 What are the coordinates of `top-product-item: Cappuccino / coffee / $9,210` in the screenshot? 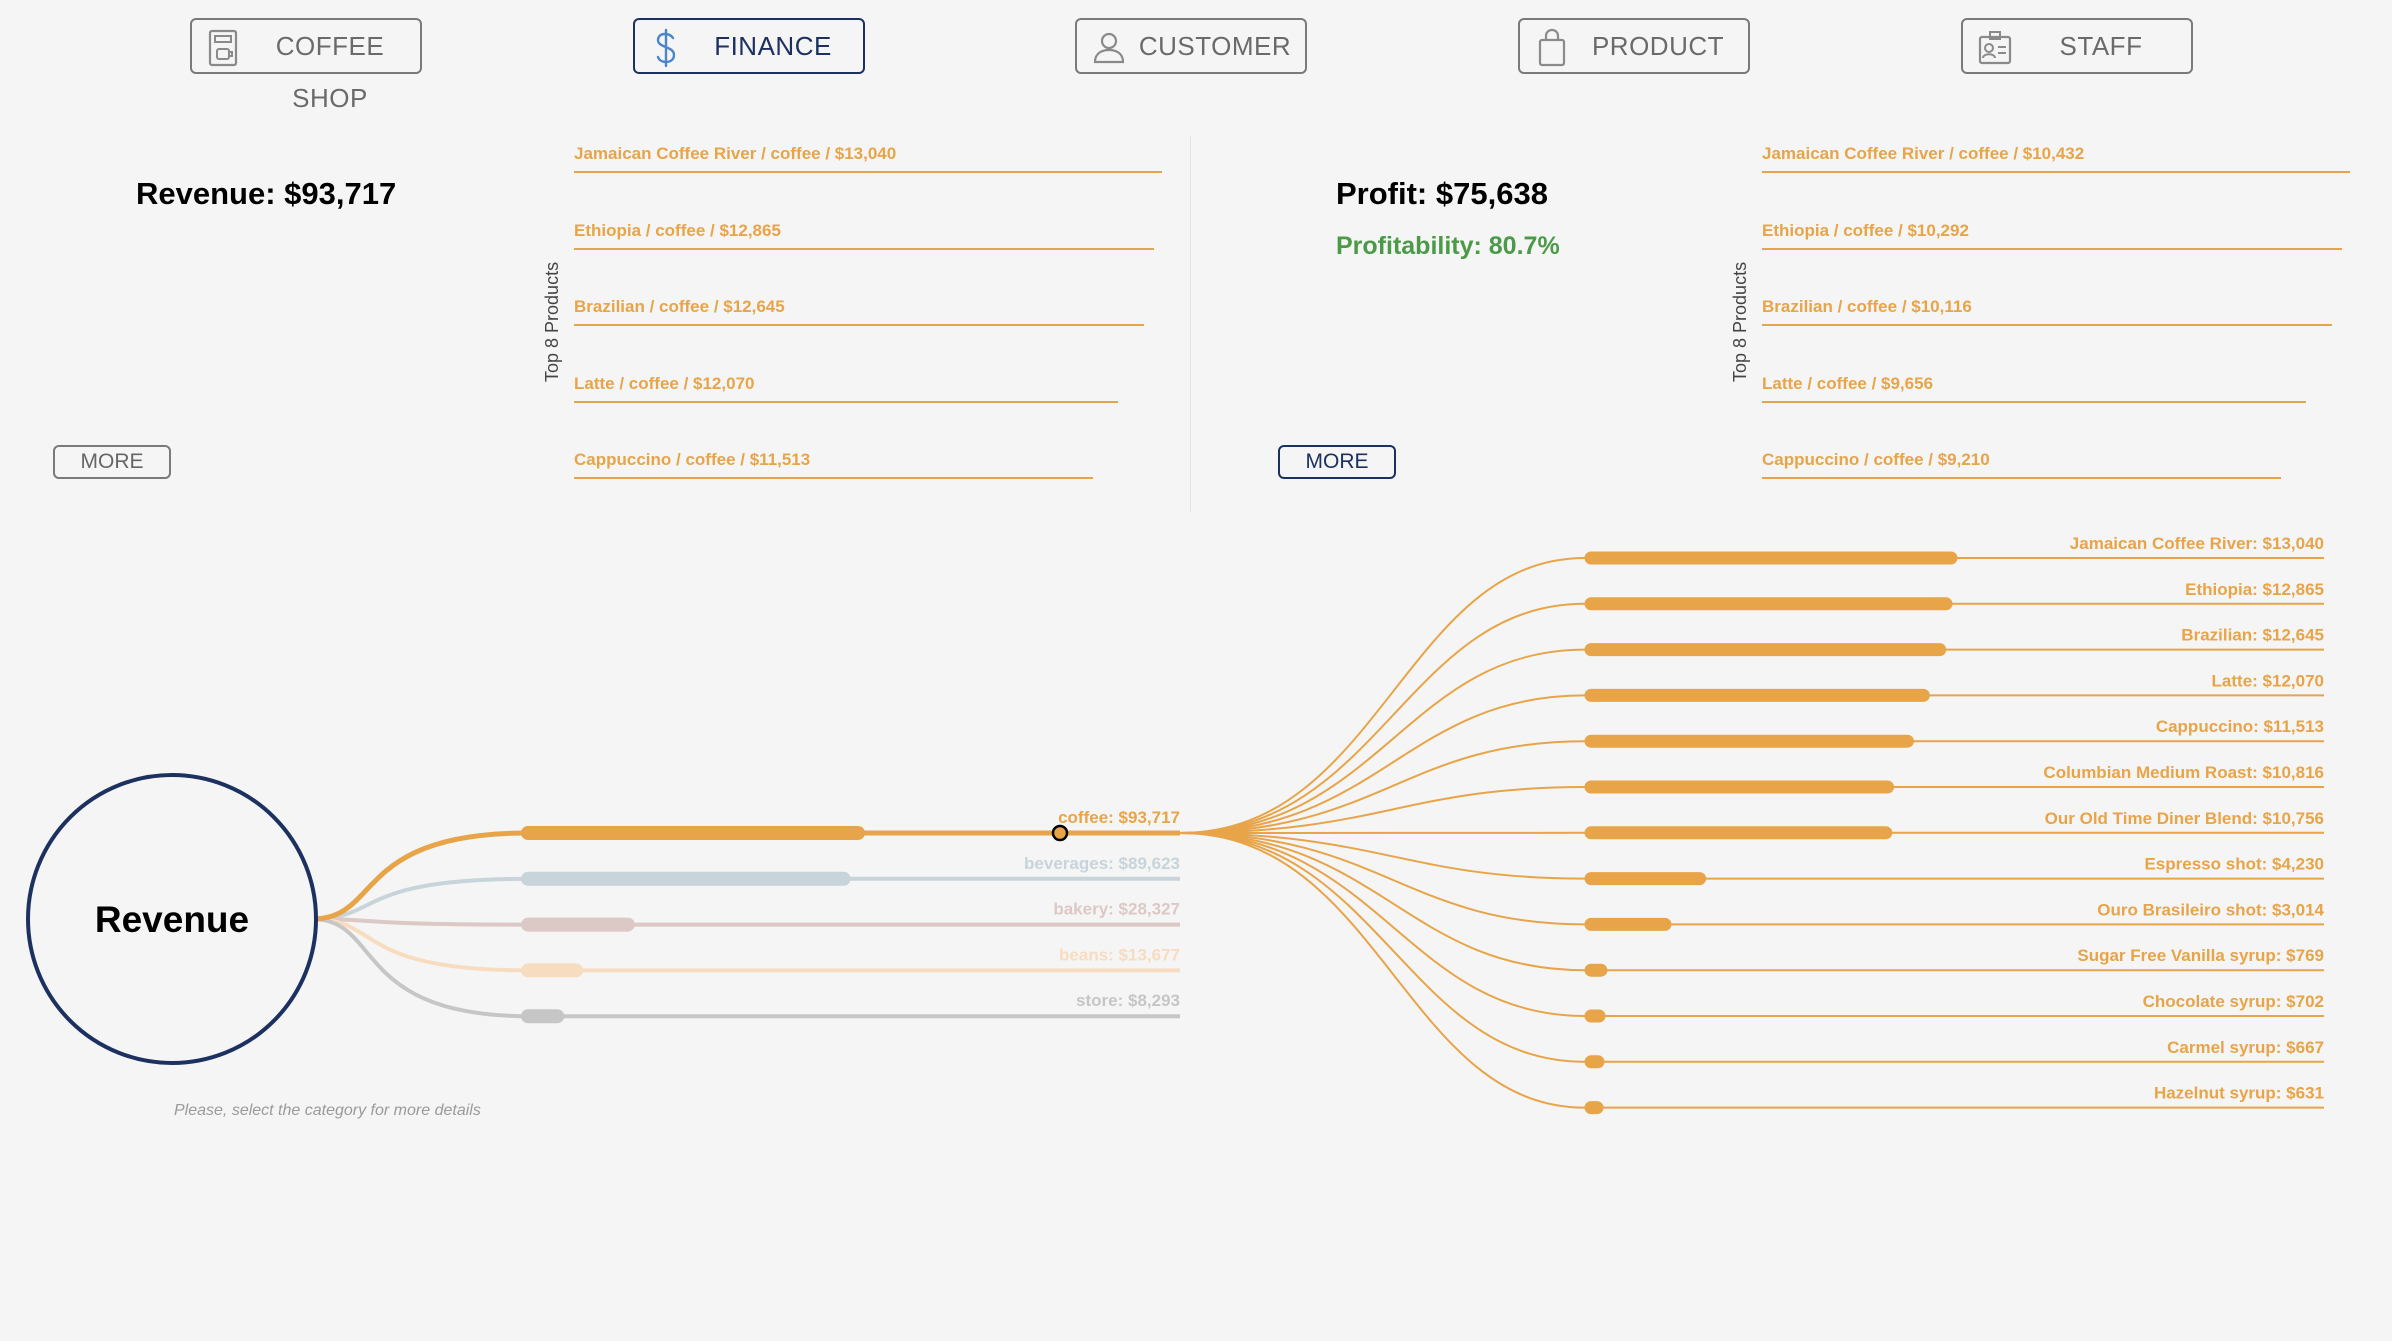 It's located at (2022, 464).